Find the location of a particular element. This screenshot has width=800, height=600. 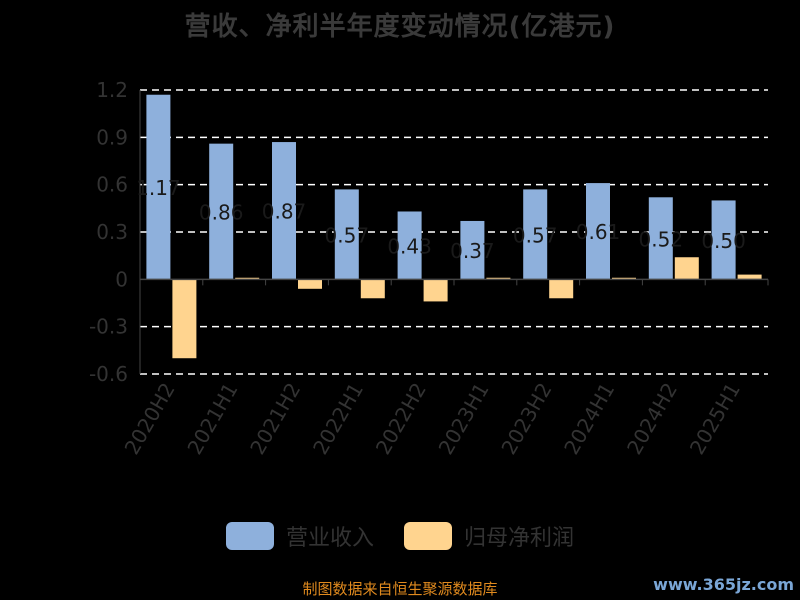

y-tick-label: -0.3 is located at coordinates (108, 327).